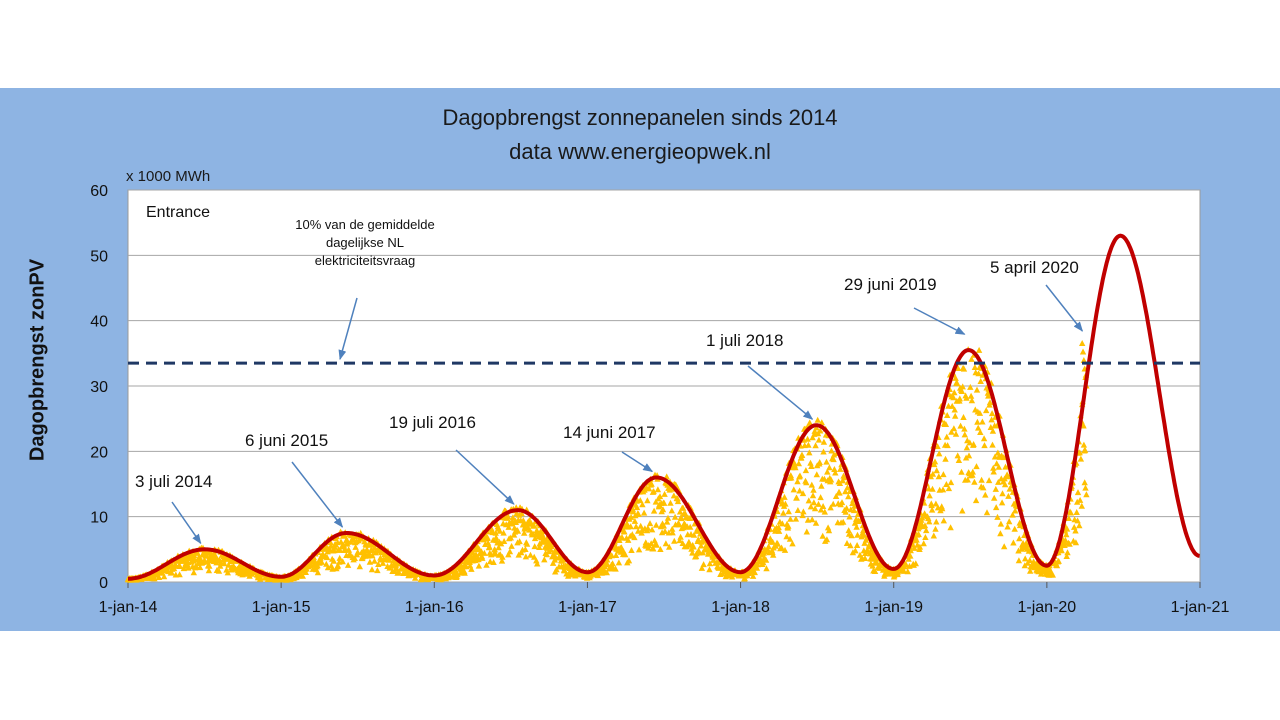 The image size is (1280, 720). I want to click on y-tick-label: 10, so click(99, 518).